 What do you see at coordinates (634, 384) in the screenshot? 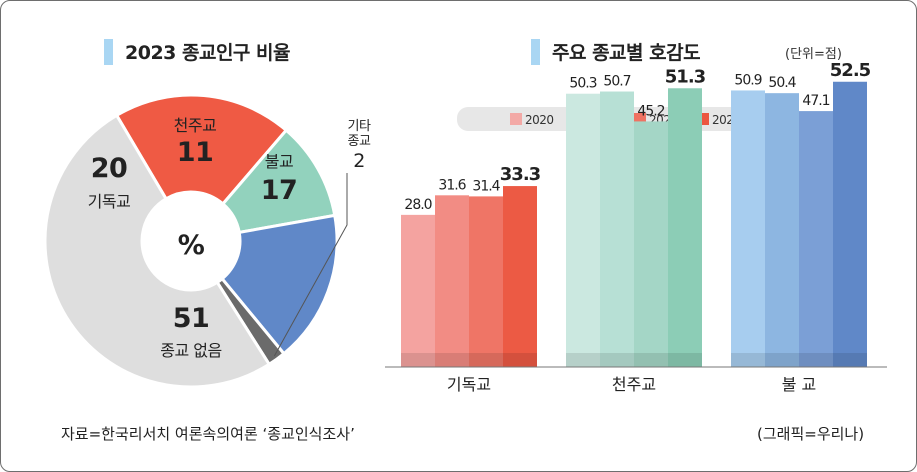
I see `category-label: 천주교` at bounding box center [634, 384].